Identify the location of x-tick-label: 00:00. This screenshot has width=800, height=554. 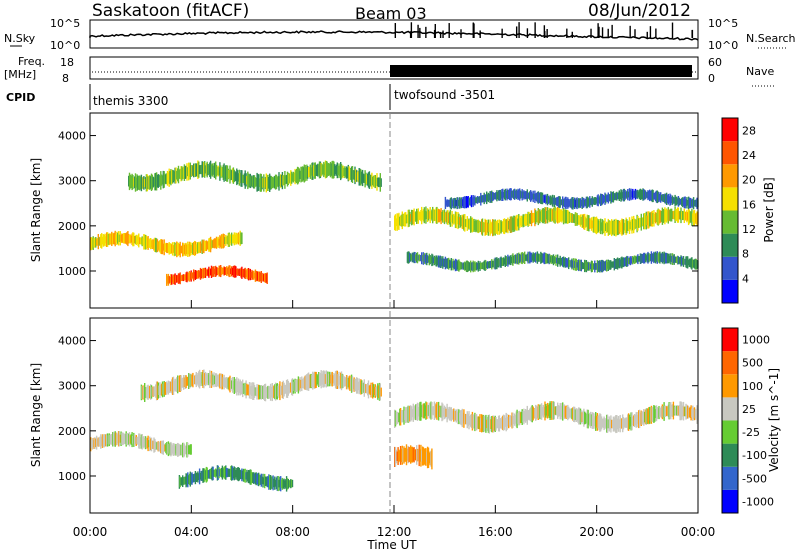
(90, 532).